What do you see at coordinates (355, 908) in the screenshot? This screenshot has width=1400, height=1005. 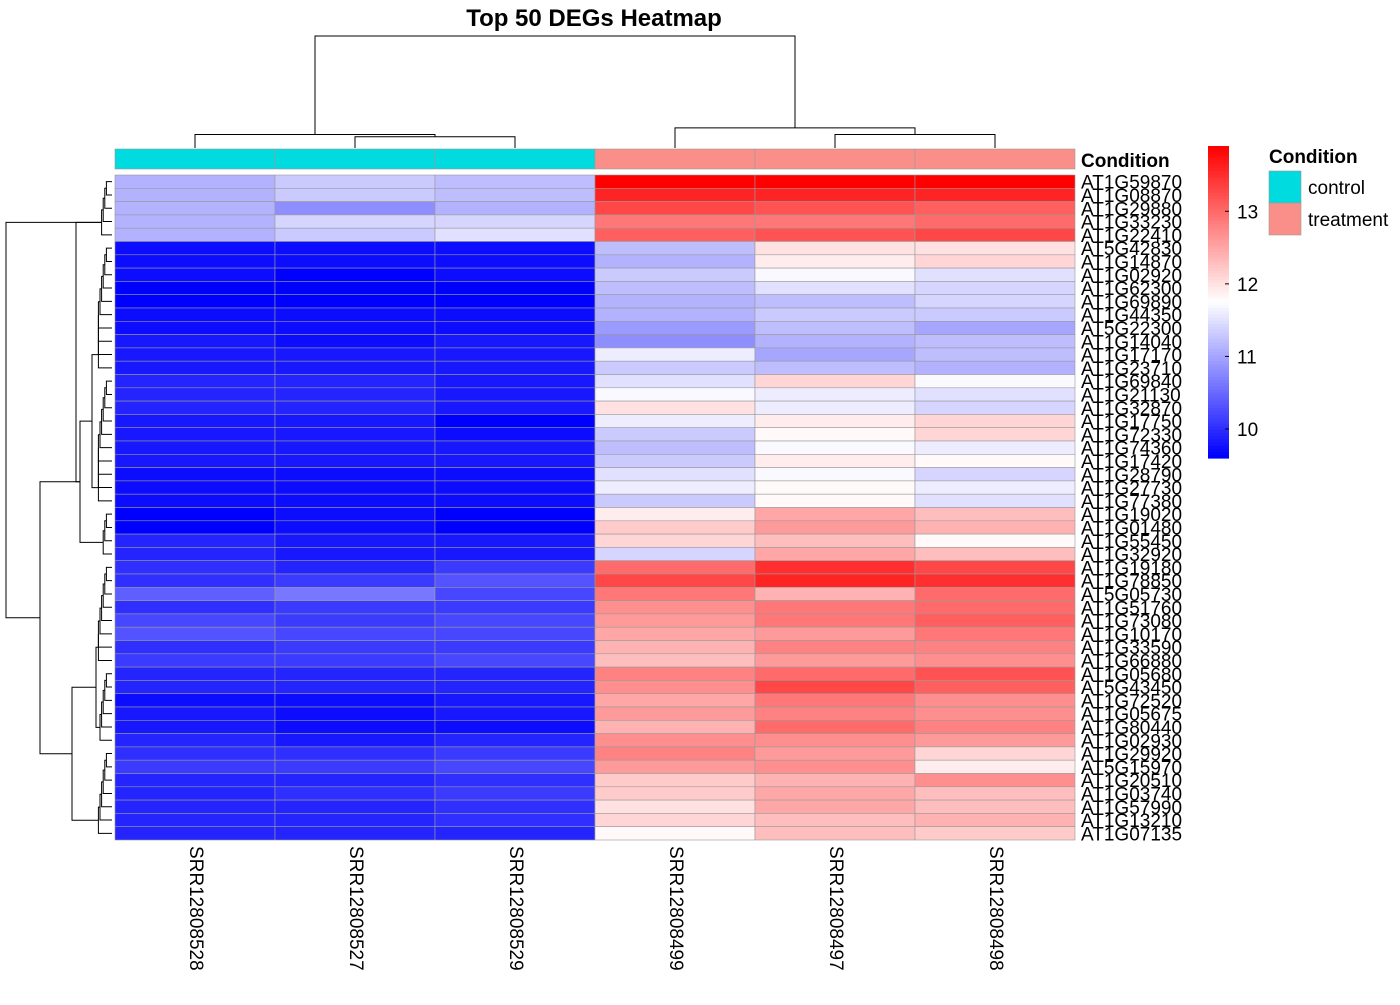 I see `column-label: SRR12808527` at bounding box center [355, 908].